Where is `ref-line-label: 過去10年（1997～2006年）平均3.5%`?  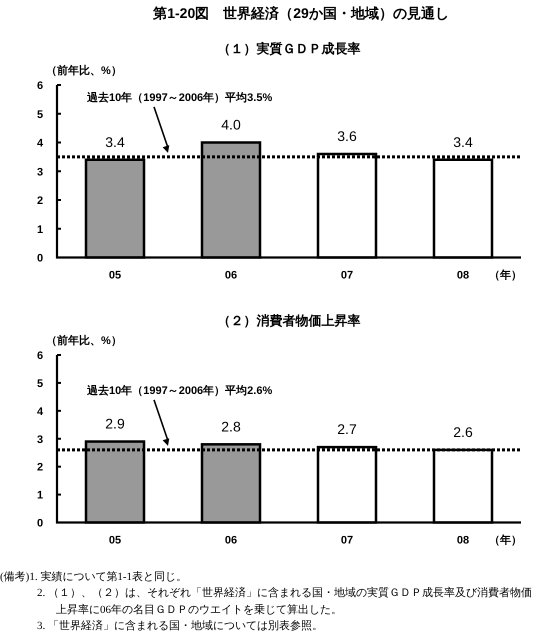 ref-line-label: 過去10年（1997～2006年）平均3.5% is located at coordinates (179, 97).